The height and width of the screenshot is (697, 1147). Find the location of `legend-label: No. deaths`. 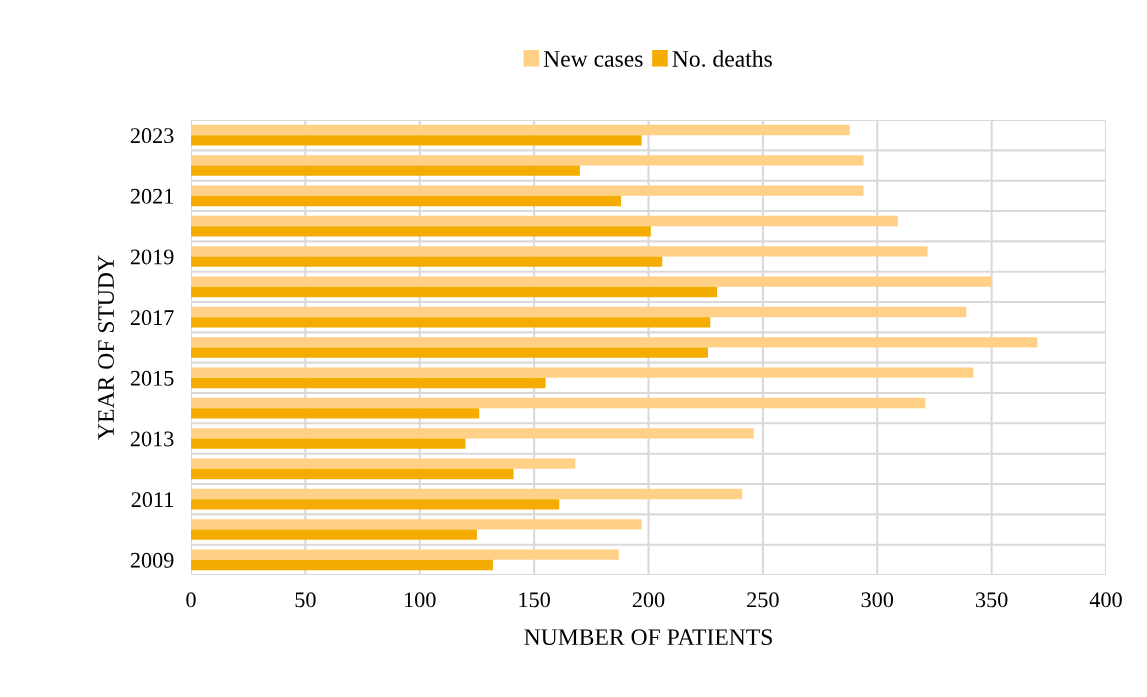

legend-label: No. deaths is located at coordinates (722, 58).